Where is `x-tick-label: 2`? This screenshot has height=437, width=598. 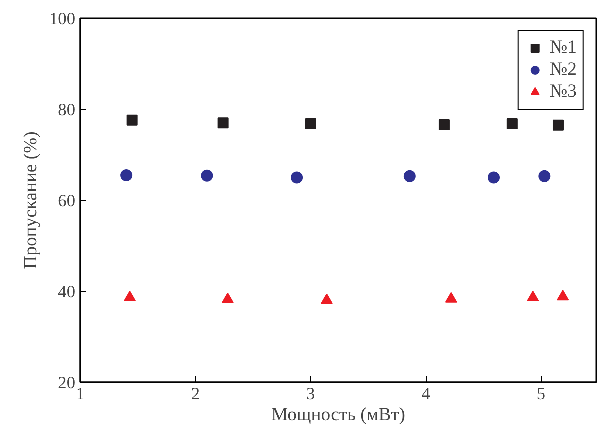 x-tick-label: 2 is located at coordinates (195, 394).